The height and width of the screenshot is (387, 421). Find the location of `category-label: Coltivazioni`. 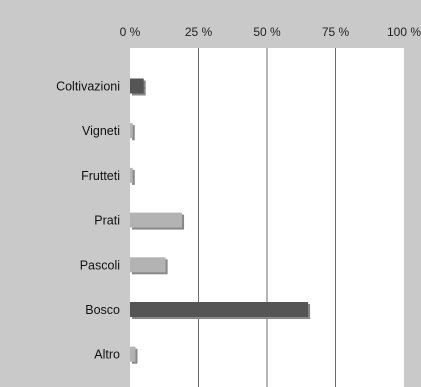

category-label: Coltivazioni is located at coordinates (88, 87).